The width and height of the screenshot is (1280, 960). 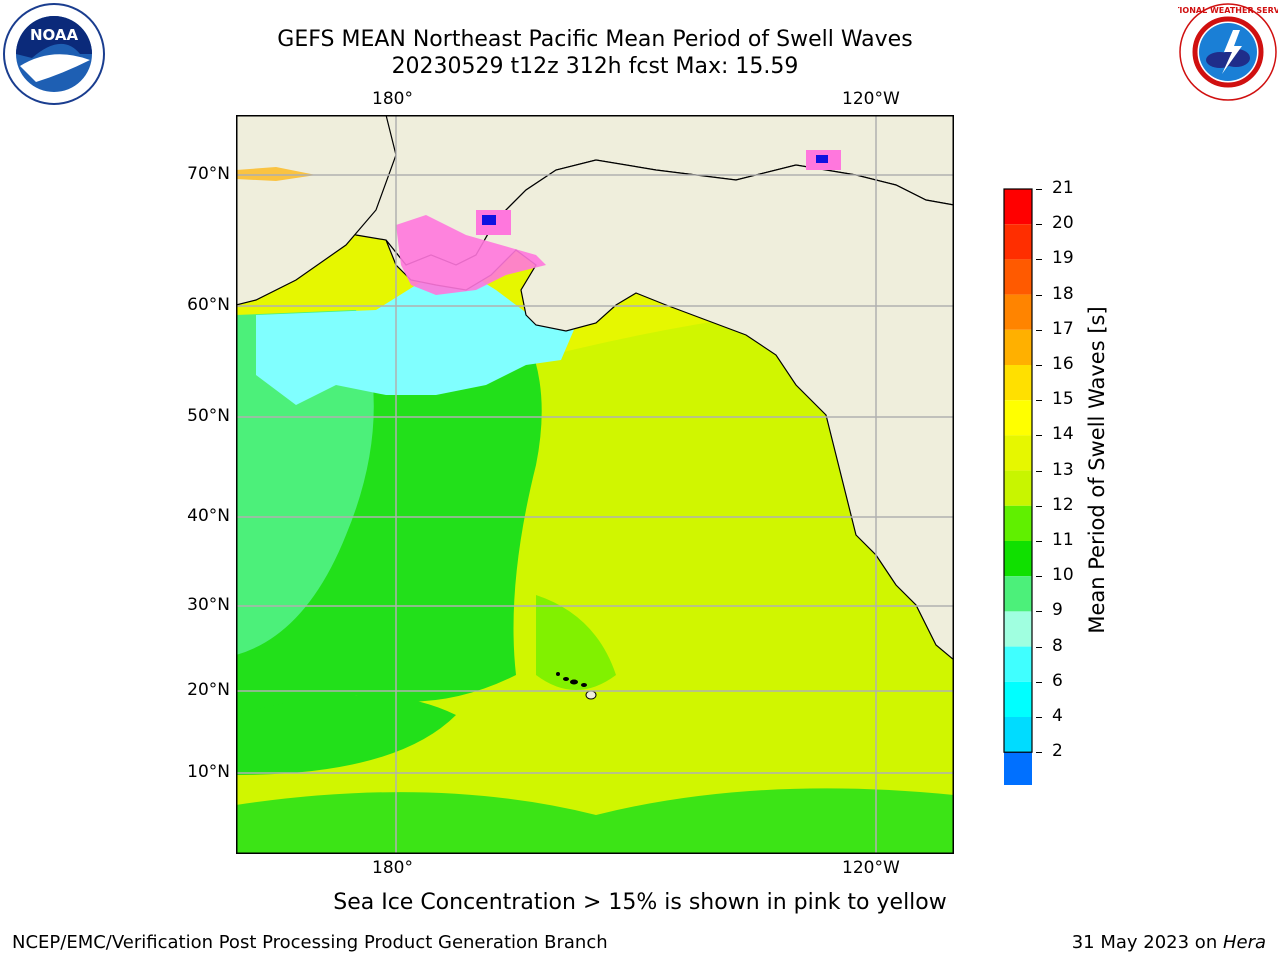 What do you see at coordinates (346, 735) in the screenshot?
I see `field-green-south` at bounding box center [346, 735].